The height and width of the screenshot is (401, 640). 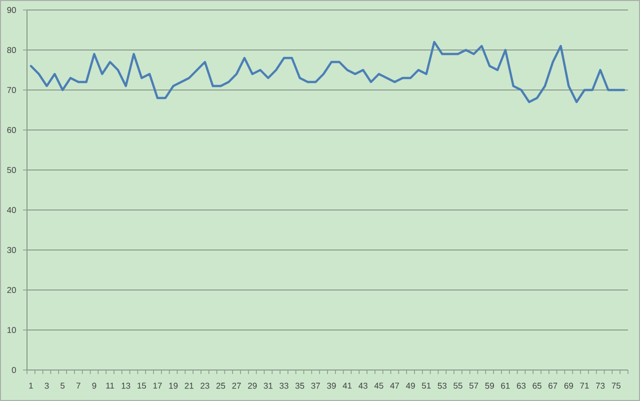 I want to click on x-tick-label: 17, so click(x=157, y=385).